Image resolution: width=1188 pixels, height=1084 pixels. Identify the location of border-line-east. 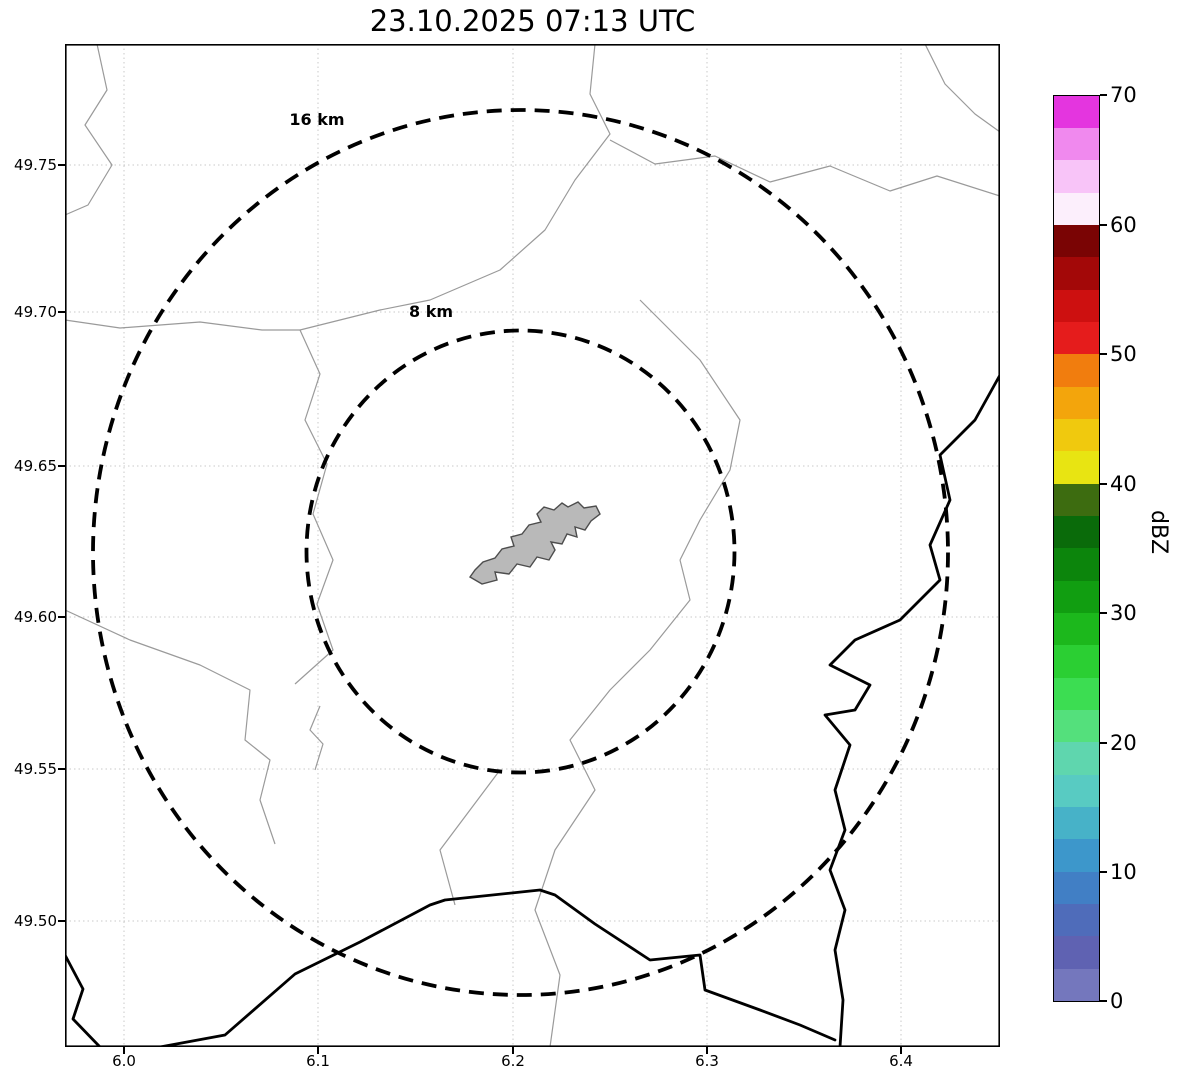
(911, 710).